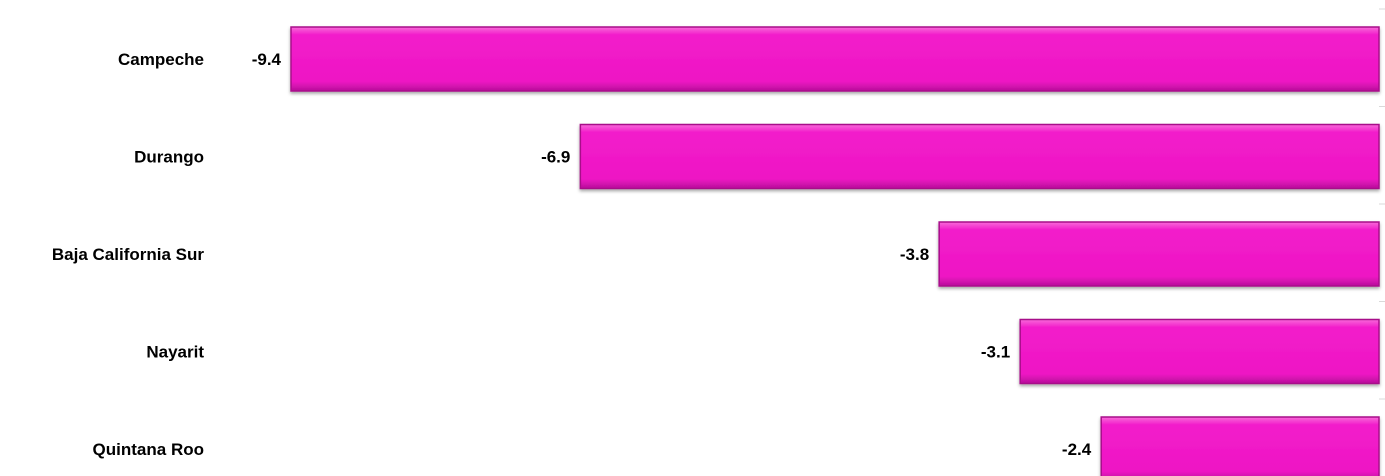 The height and width of the screenshot is (476, 1385). I want to click on value-label: -3.8, so click(914, 254).